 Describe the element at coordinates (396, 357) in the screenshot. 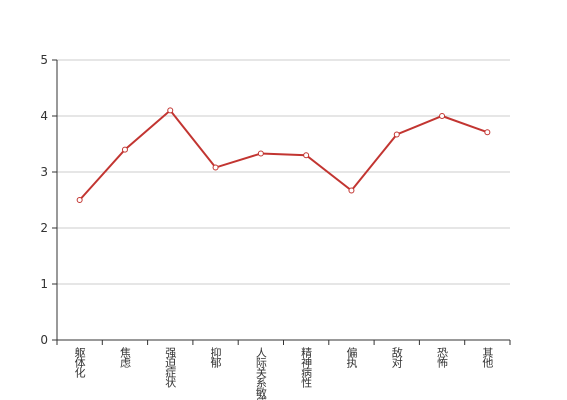

I see `x-tick-label: 敌对` at that location.